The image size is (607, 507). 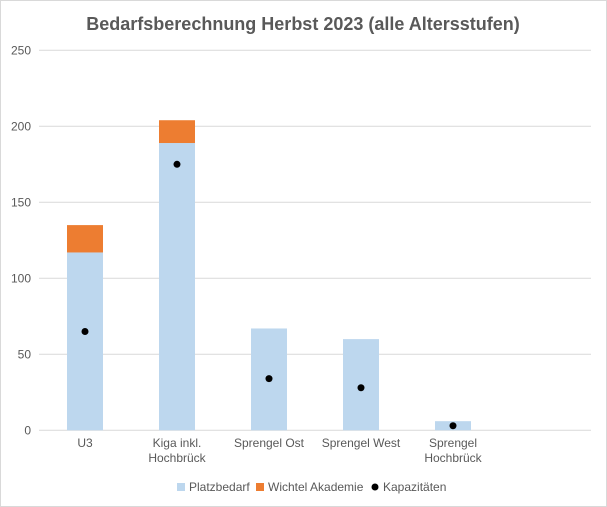 I want to click on x-tick-label: Sprengel Ost, so click(x=269, y=443).